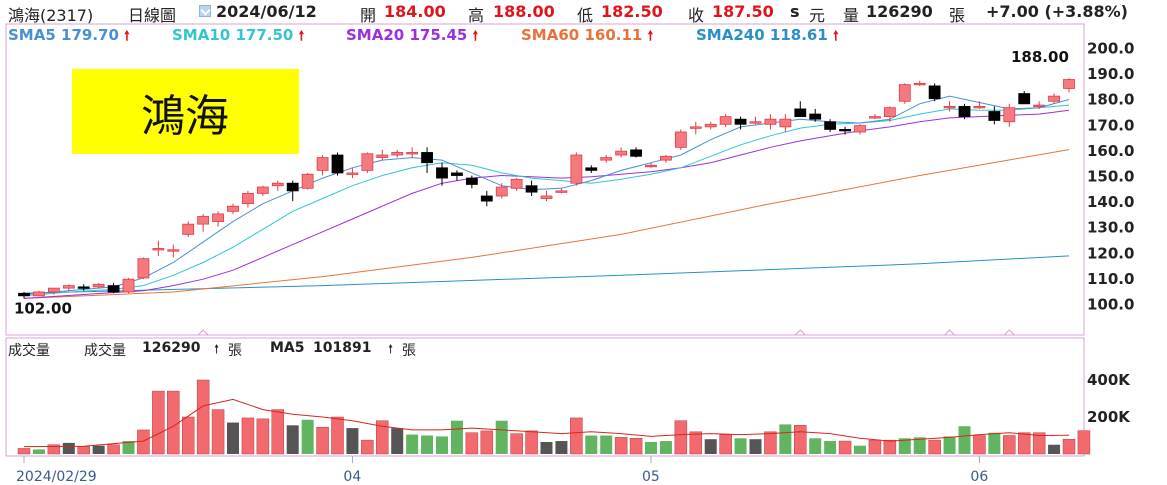 Image resolution: width=1167 pixels, height=485 pixels. I want to click on volume-tick-label: 400K, so click(1109, 380).